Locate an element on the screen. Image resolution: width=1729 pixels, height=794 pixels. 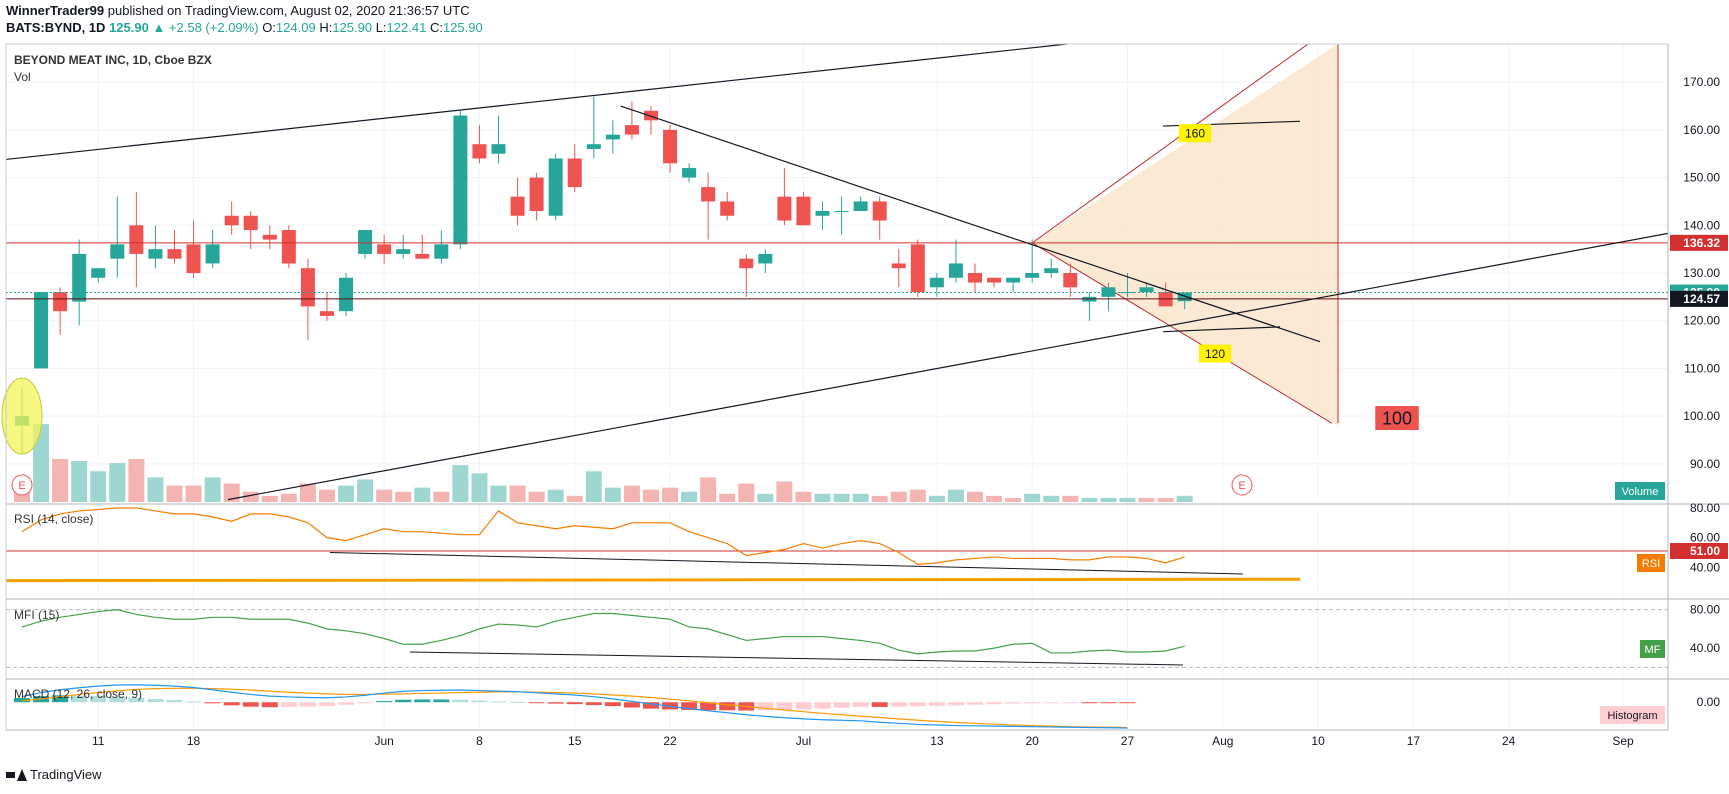
target-low-label-box is located at coordinates (1215, 353).